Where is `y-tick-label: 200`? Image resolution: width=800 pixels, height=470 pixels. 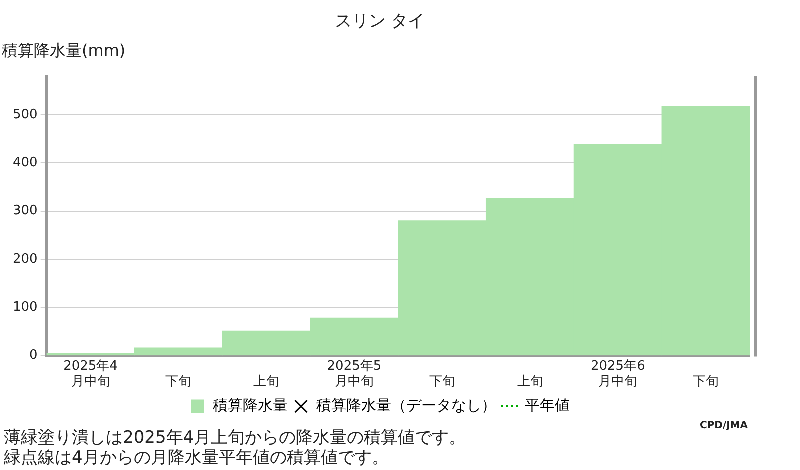
y-tick-label: 200 is located at coordinates (25, 259).